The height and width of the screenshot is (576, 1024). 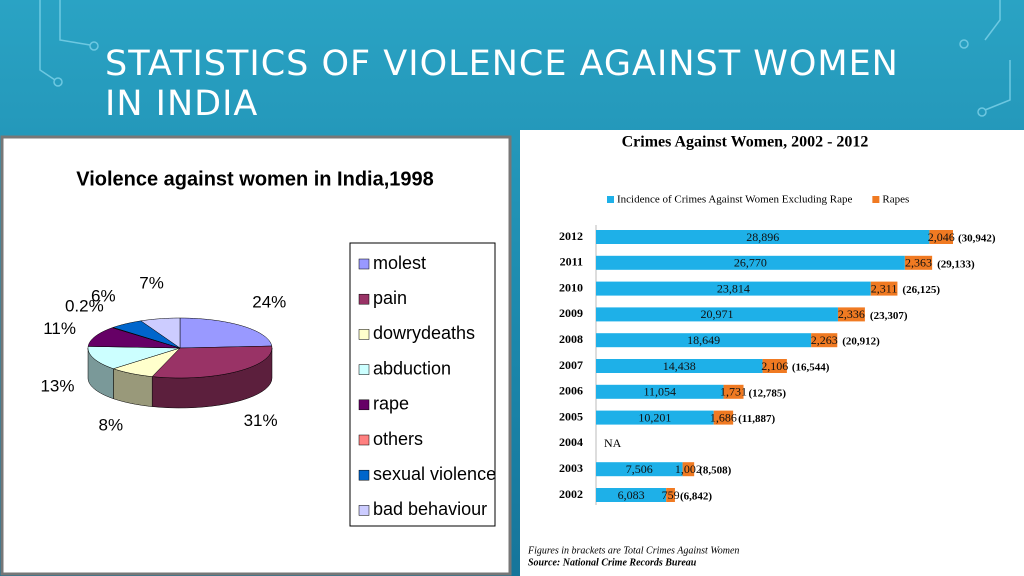 What do you see at coordinates (571, 287) in the screenshot?
I see `y-tick-label: 2010` at bounding box center [571, 287].